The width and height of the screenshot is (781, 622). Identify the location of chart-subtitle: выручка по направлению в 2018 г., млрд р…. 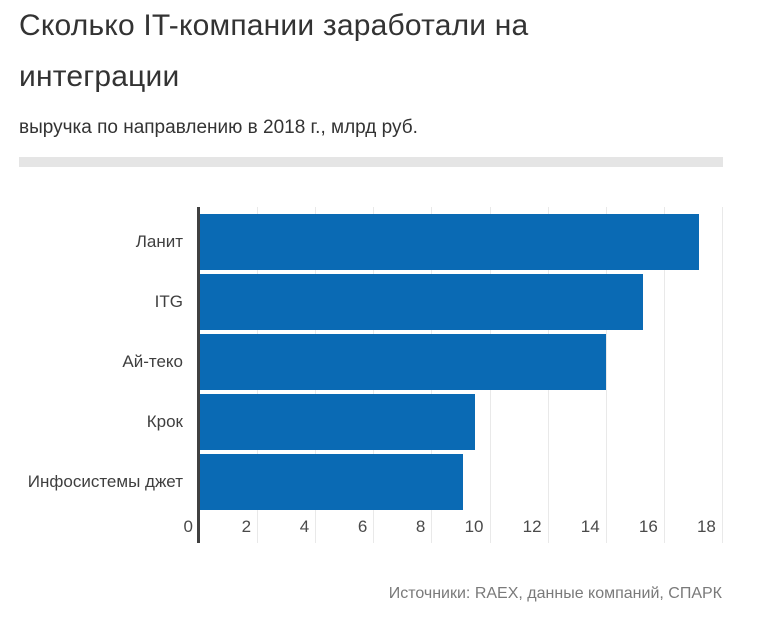
(218, 127).